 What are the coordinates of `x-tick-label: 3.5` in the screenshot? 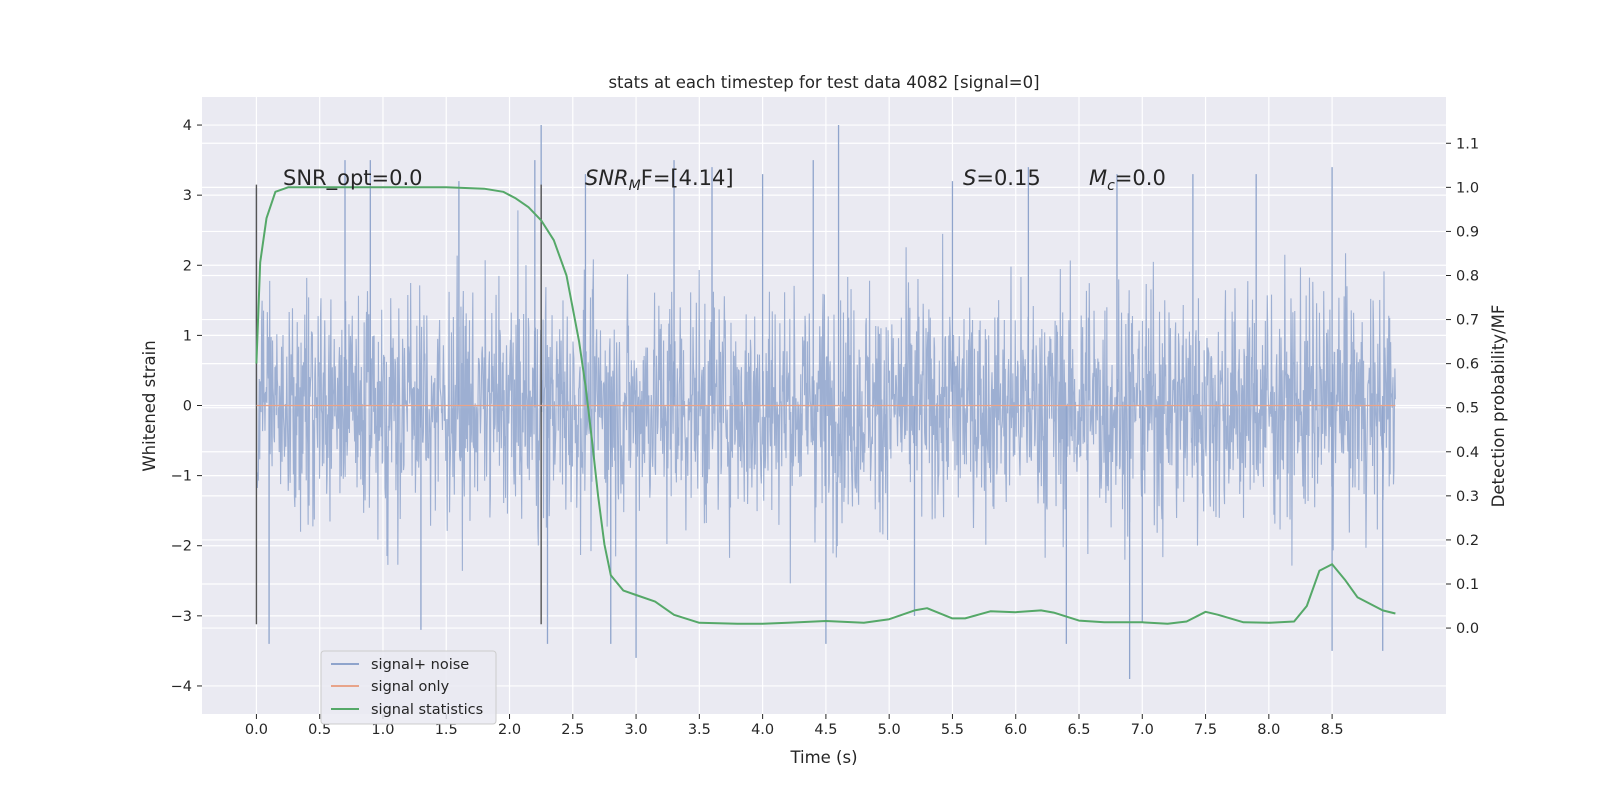 It's located at (699, 730).